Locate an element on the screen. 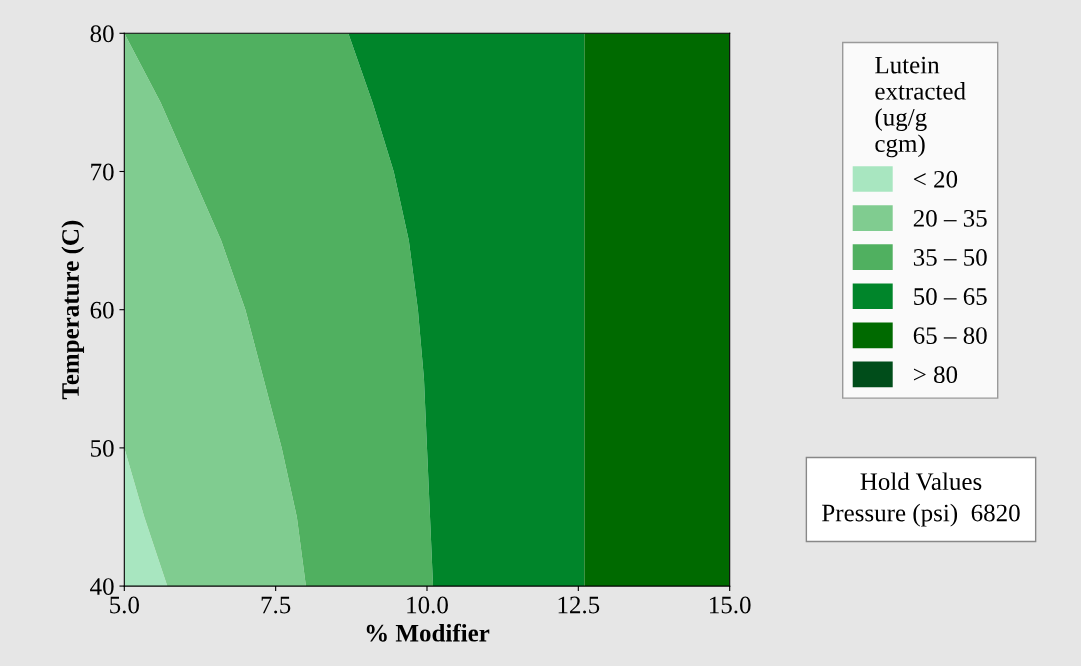  legend-label: 20 – 35 is located at coordinates (950, 218).